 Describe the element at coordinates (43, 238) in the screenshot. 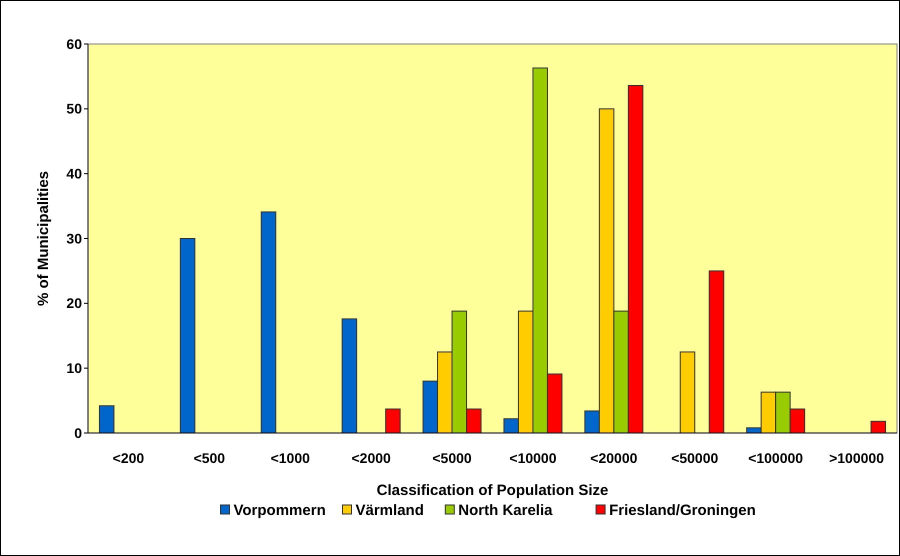

I see `y-axis-title: % of Municipalities` at that location.